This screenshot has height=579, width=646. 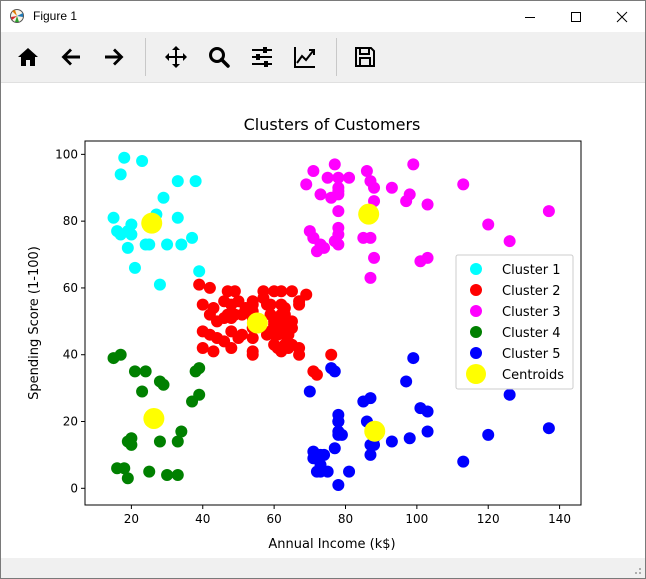 I want to click on home-button, so click(x=28, y=57).